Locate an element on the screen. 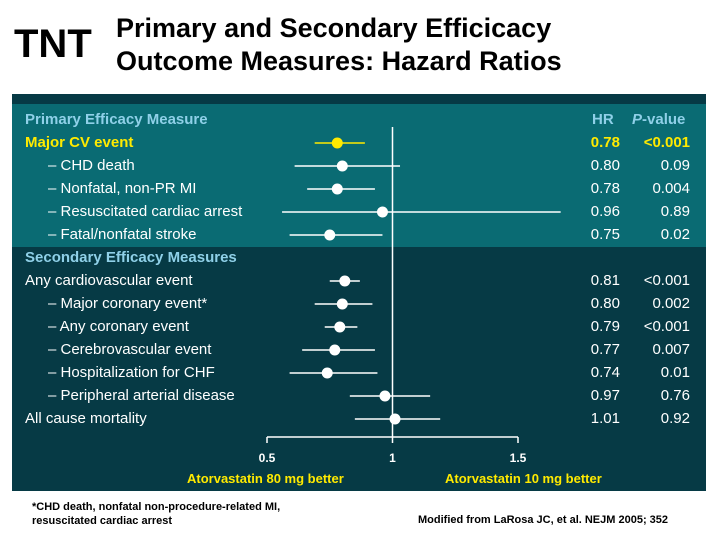 The image size is (720, 540). hr-value-10: 0.97 is located at coordinates (605, 395).